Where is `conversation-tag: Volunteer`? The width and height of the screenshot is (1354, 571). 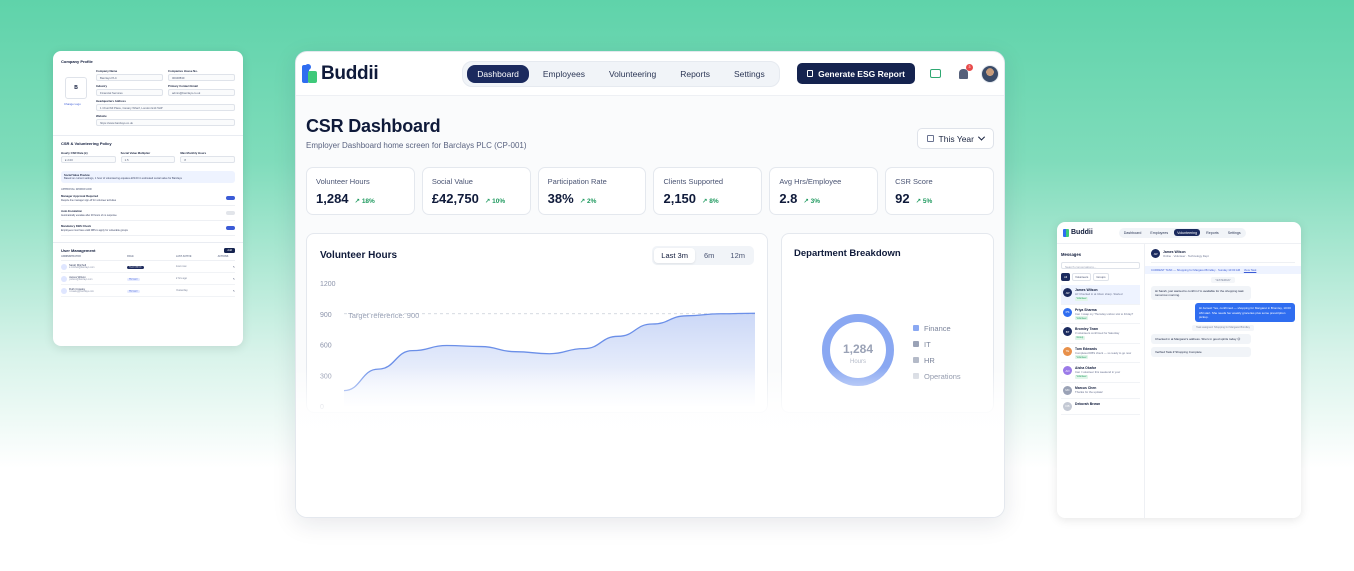 conversation-tag: Volunteer is located at coordinates (1082, 318).